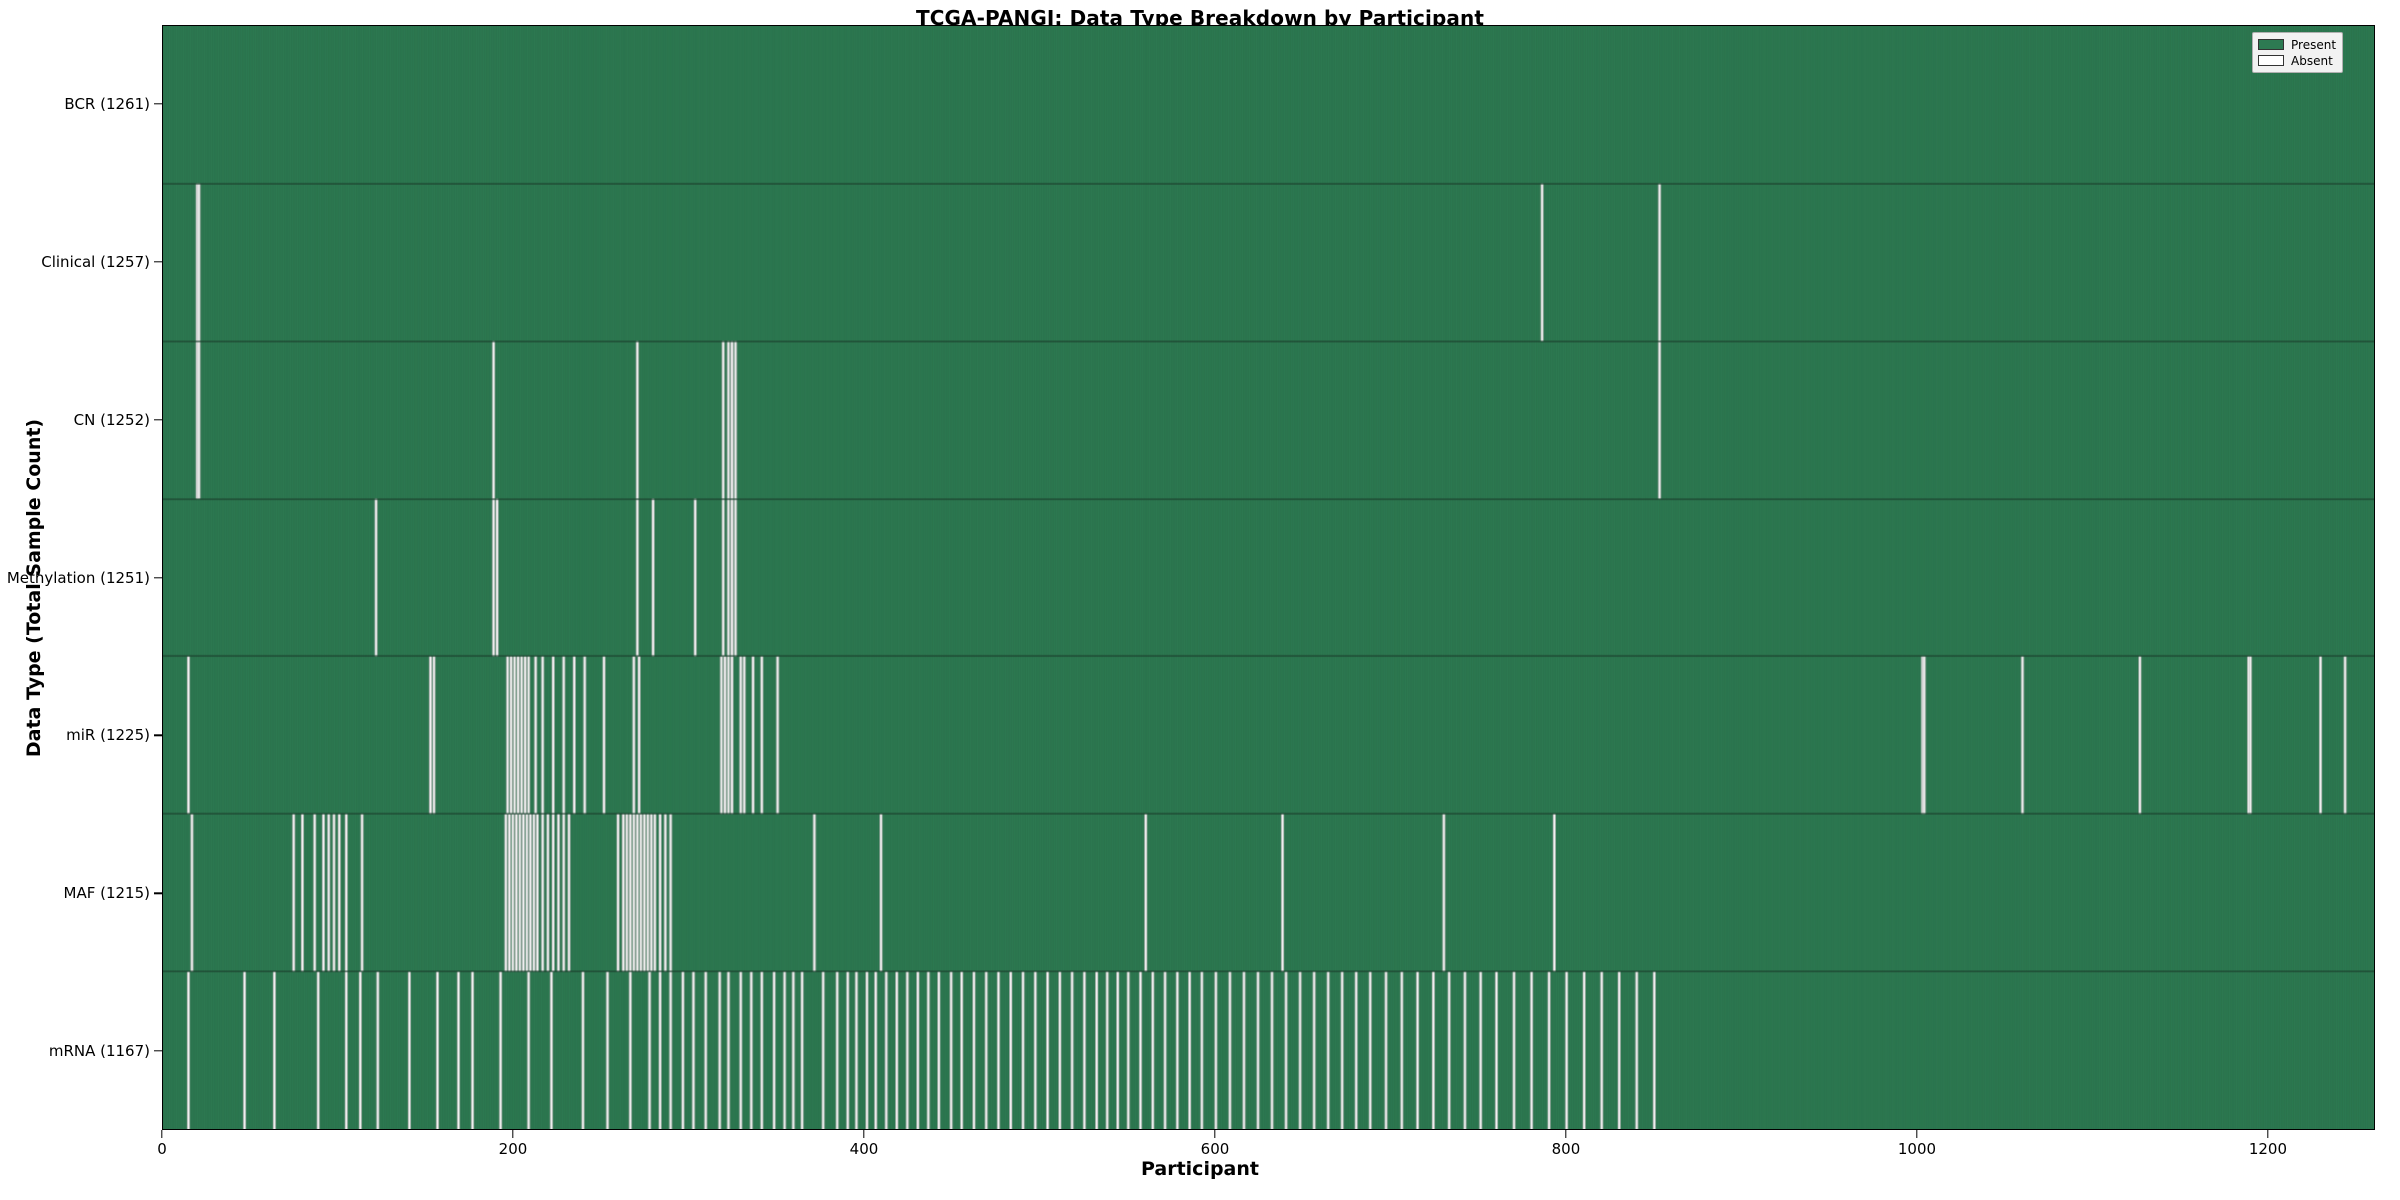  I want to click on y-axis-label: Data Type (Total Sample Count), so click(34, 588).